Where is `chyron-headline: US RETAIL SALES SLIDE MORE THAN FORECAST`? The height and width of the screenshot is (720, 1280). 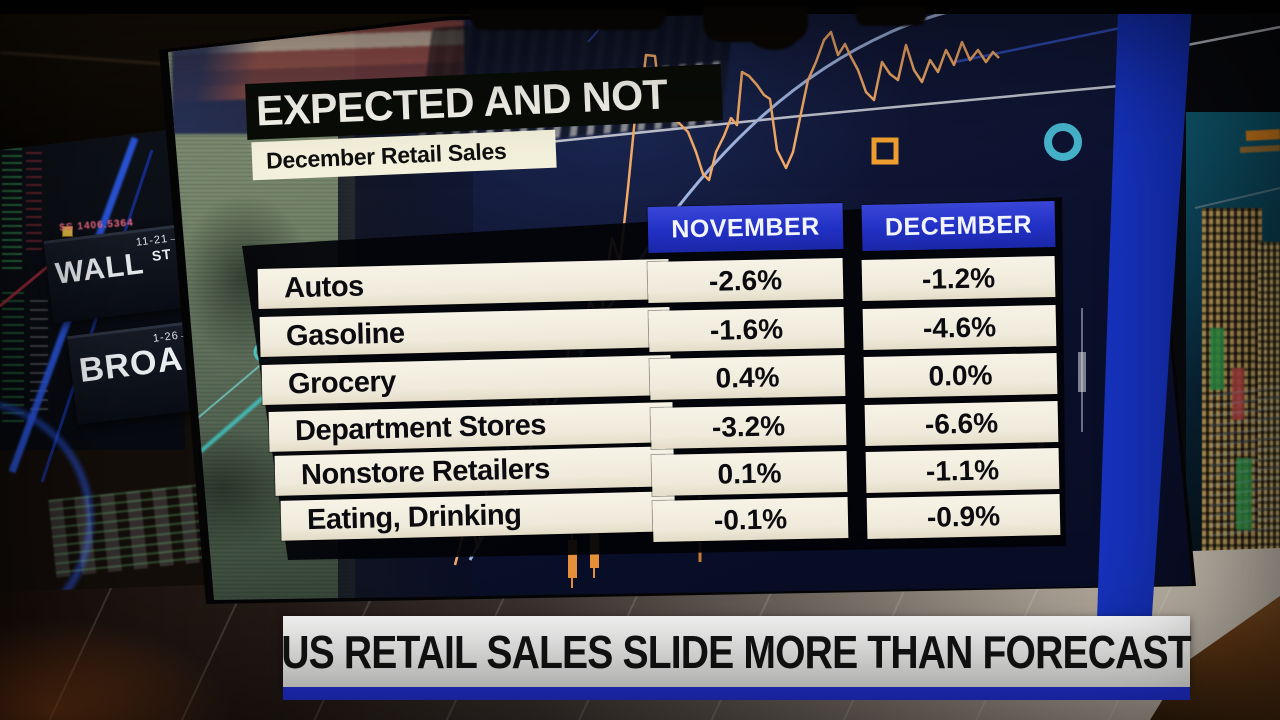
chyron-headline: US RETAIL SALES SLIDE MORE THAN FORECAST is located at coordinates (736, 651).